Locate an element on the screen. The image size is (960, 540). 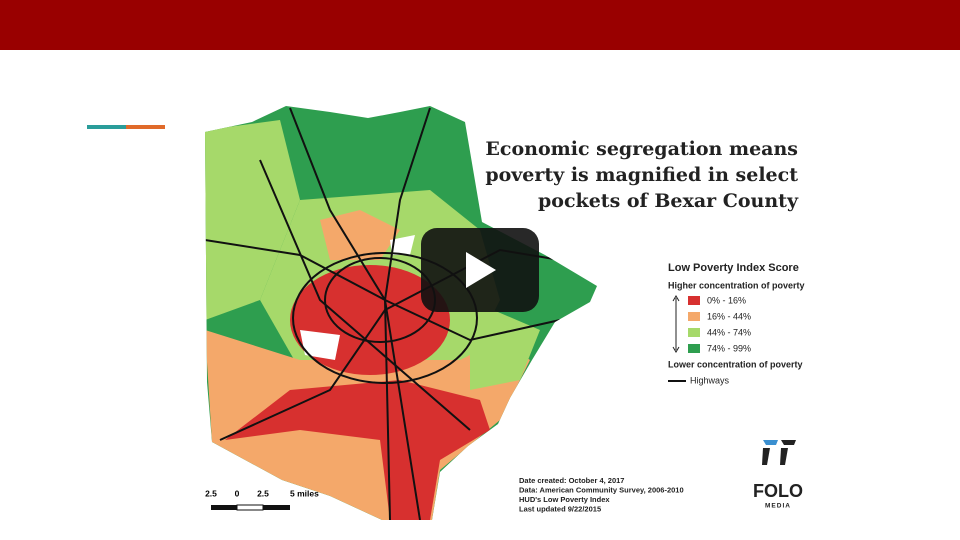
logo-tagline: MEDIA is located at coordinates (778, 506).